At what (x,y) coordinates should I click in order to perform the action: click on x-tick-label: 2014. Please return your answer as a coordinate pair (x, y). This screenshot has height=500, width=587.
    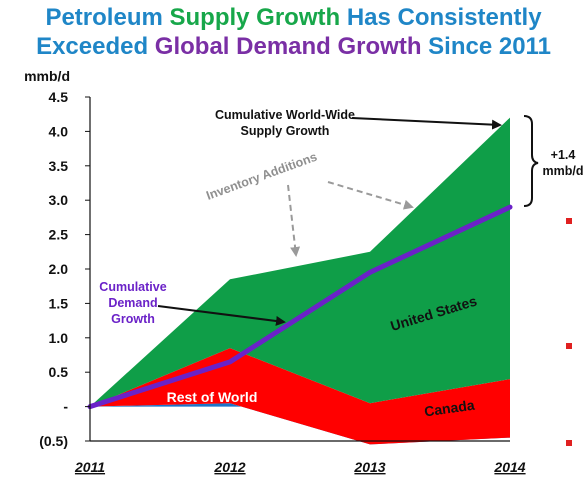
    Looking at the image, I should click on (509, 467).